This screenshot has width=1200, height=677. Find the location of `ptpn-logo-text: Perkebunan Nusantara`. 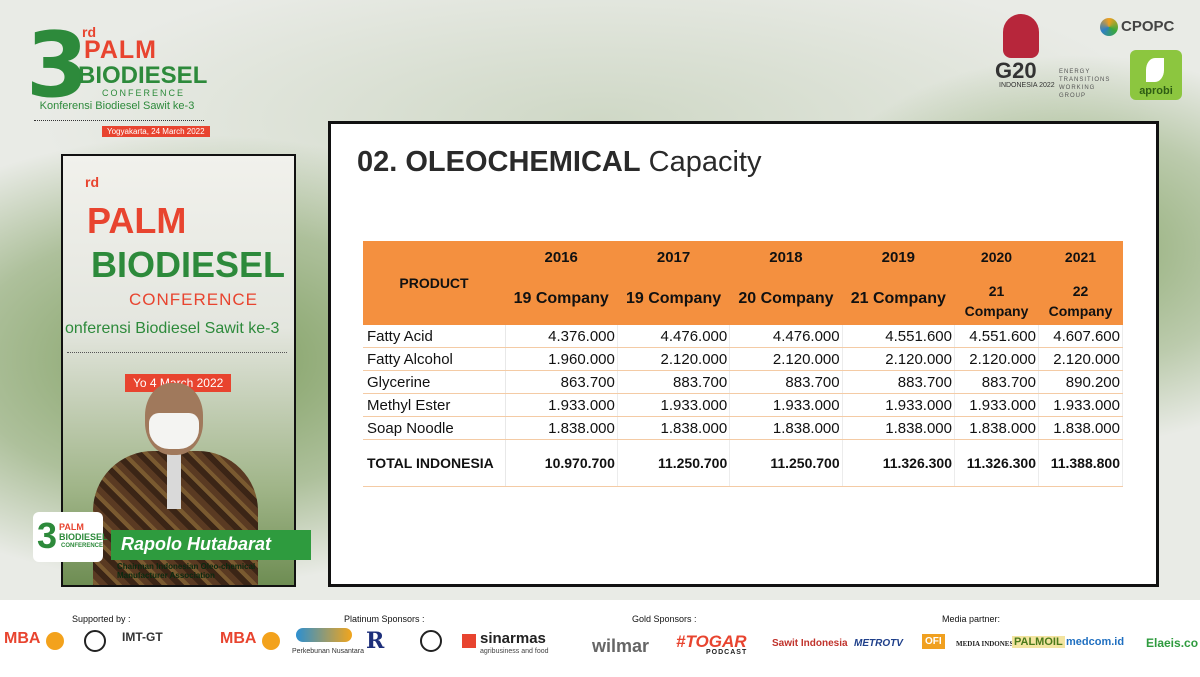

ptpn-logo-text: Perkebunan Nusantara is located at coordinates (328, 651).